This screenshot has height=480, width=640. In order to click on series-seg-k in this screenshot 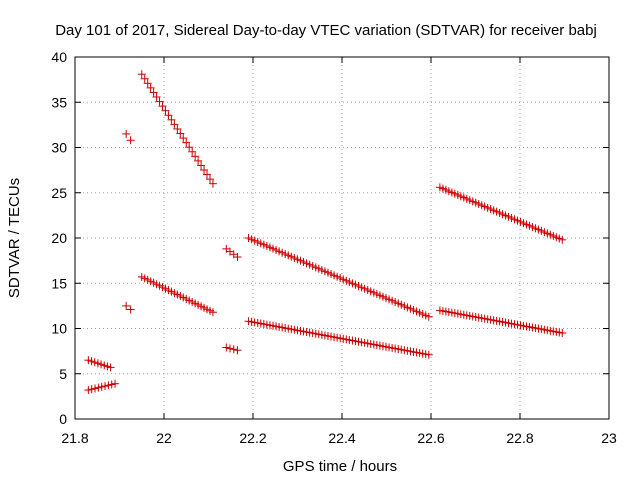, I will do `click(501, 213)`.